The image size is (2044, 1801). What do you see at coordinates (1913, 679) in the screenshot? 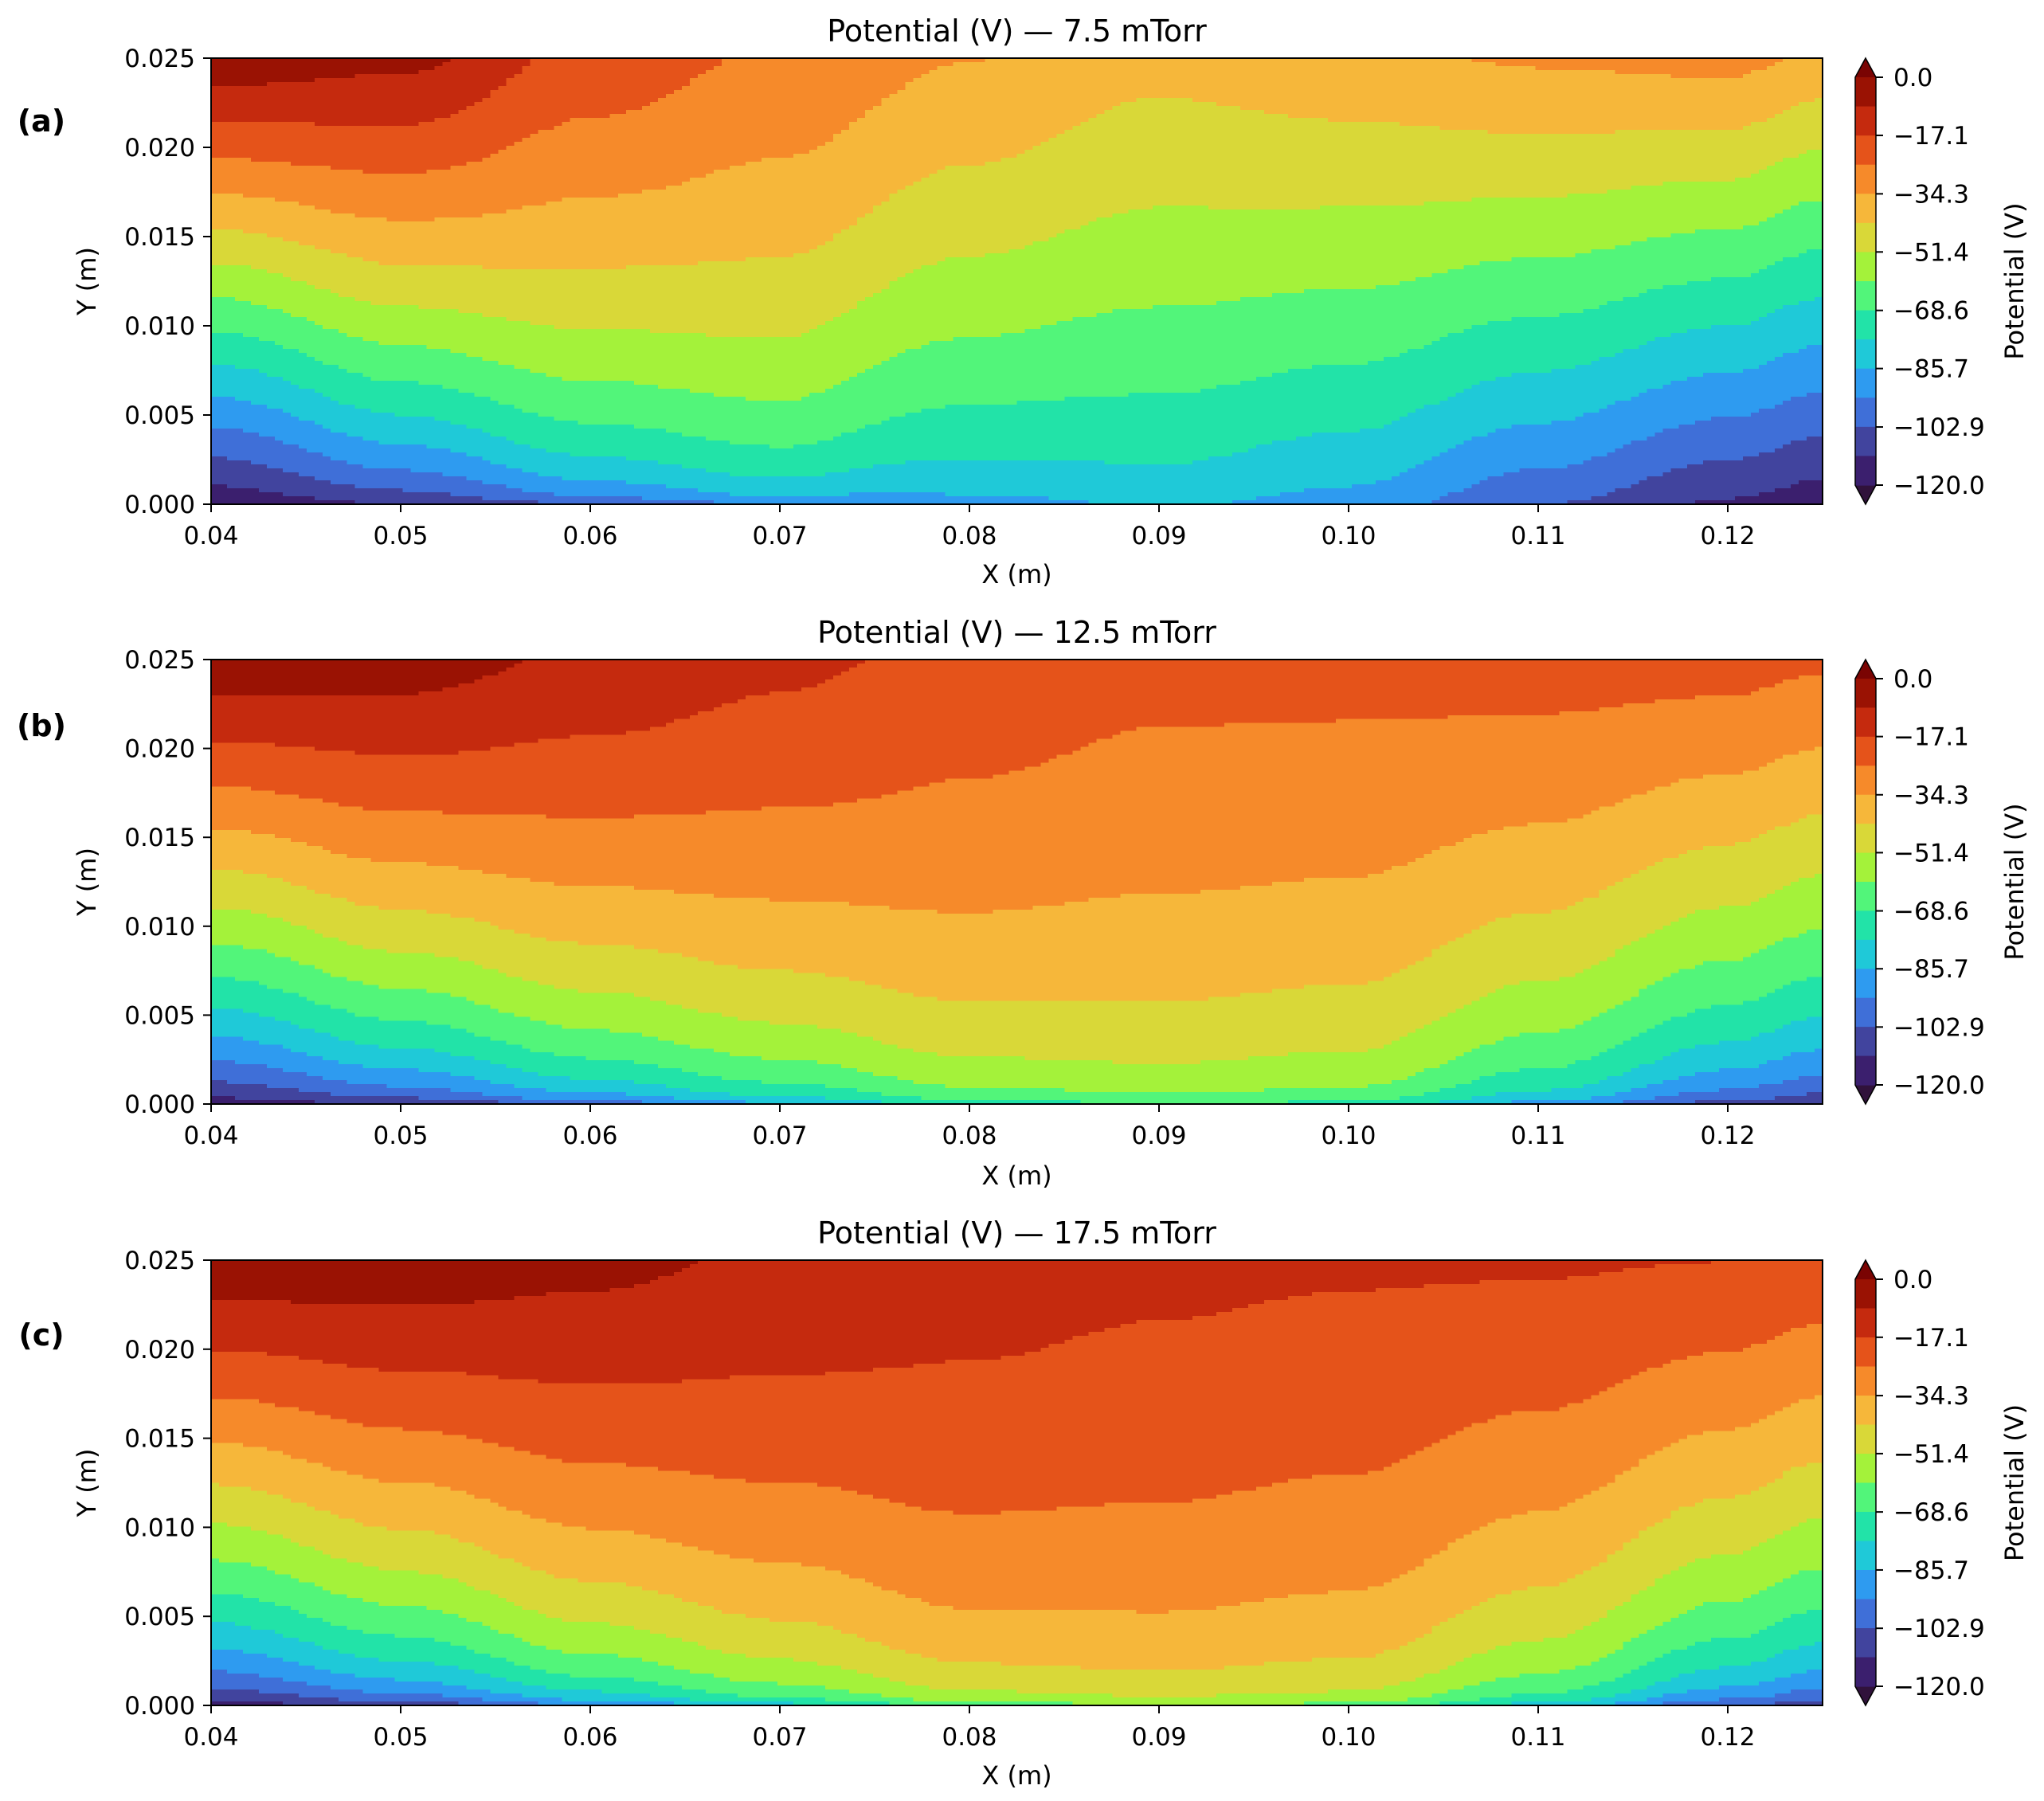
I see `colorbar-tick-label: 0.0` at bounding box center [1913, 679].